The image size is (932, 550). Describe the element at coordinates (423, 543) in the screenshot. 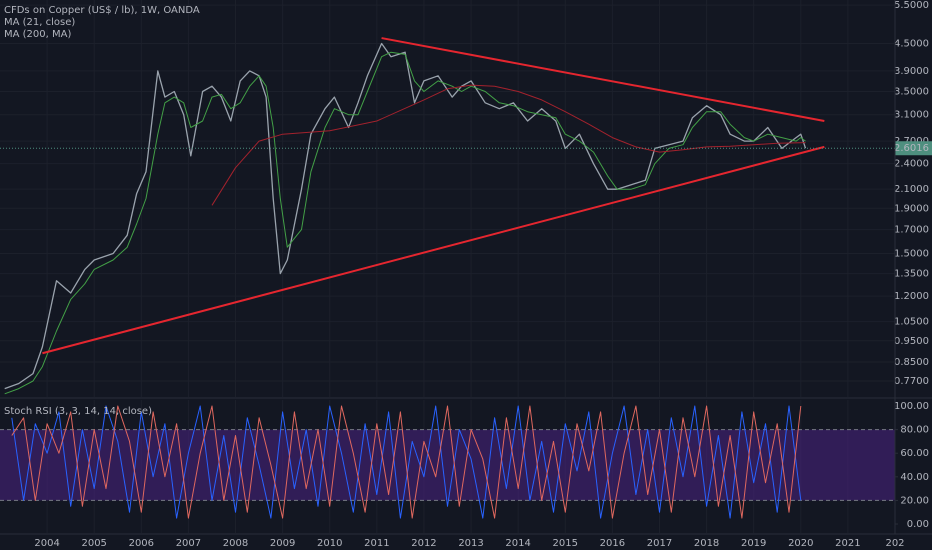

I see `x-tick-label: 2012` at that location.